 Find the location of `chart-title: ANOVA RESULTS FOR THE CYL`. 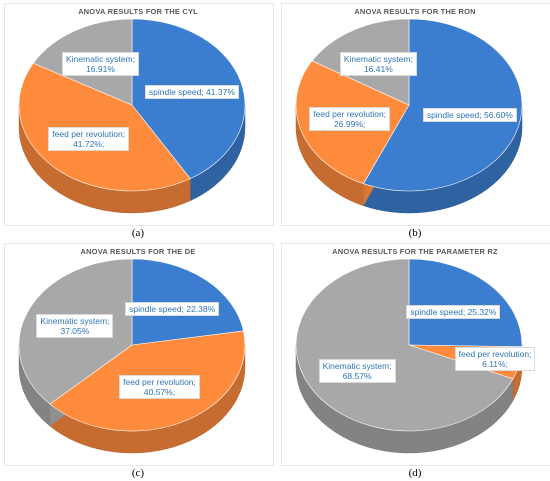

chart-title: ANOVA RESULTS FOR THE CYL is located at coordinates (138, 11).